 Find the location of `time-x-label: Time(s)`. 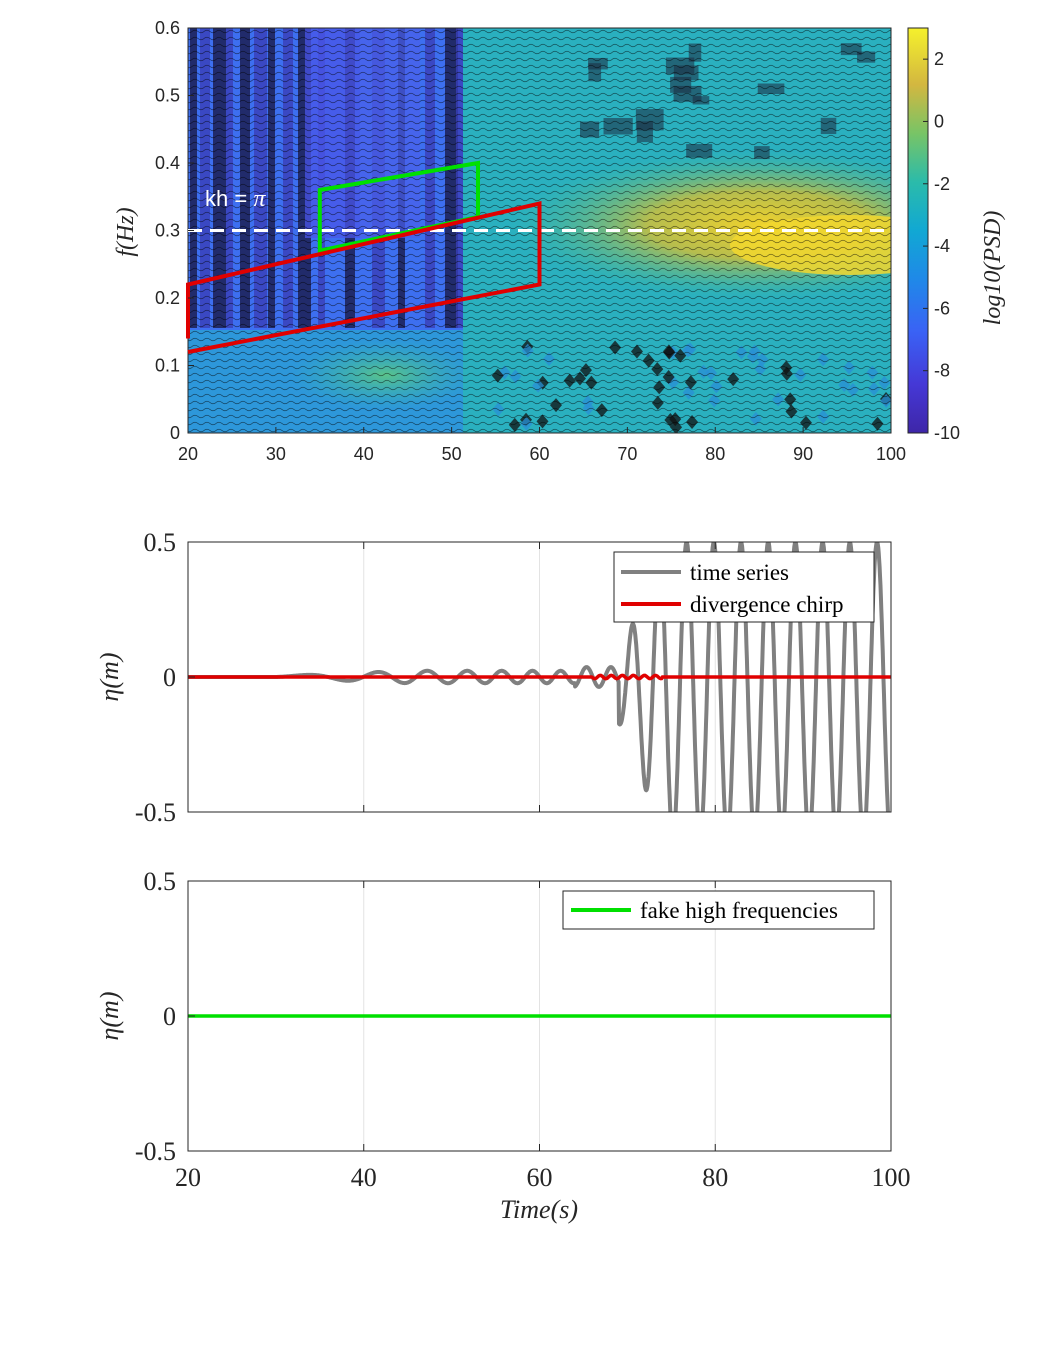

time-x-label: Time(s) is located at coordinates (539, 1209).